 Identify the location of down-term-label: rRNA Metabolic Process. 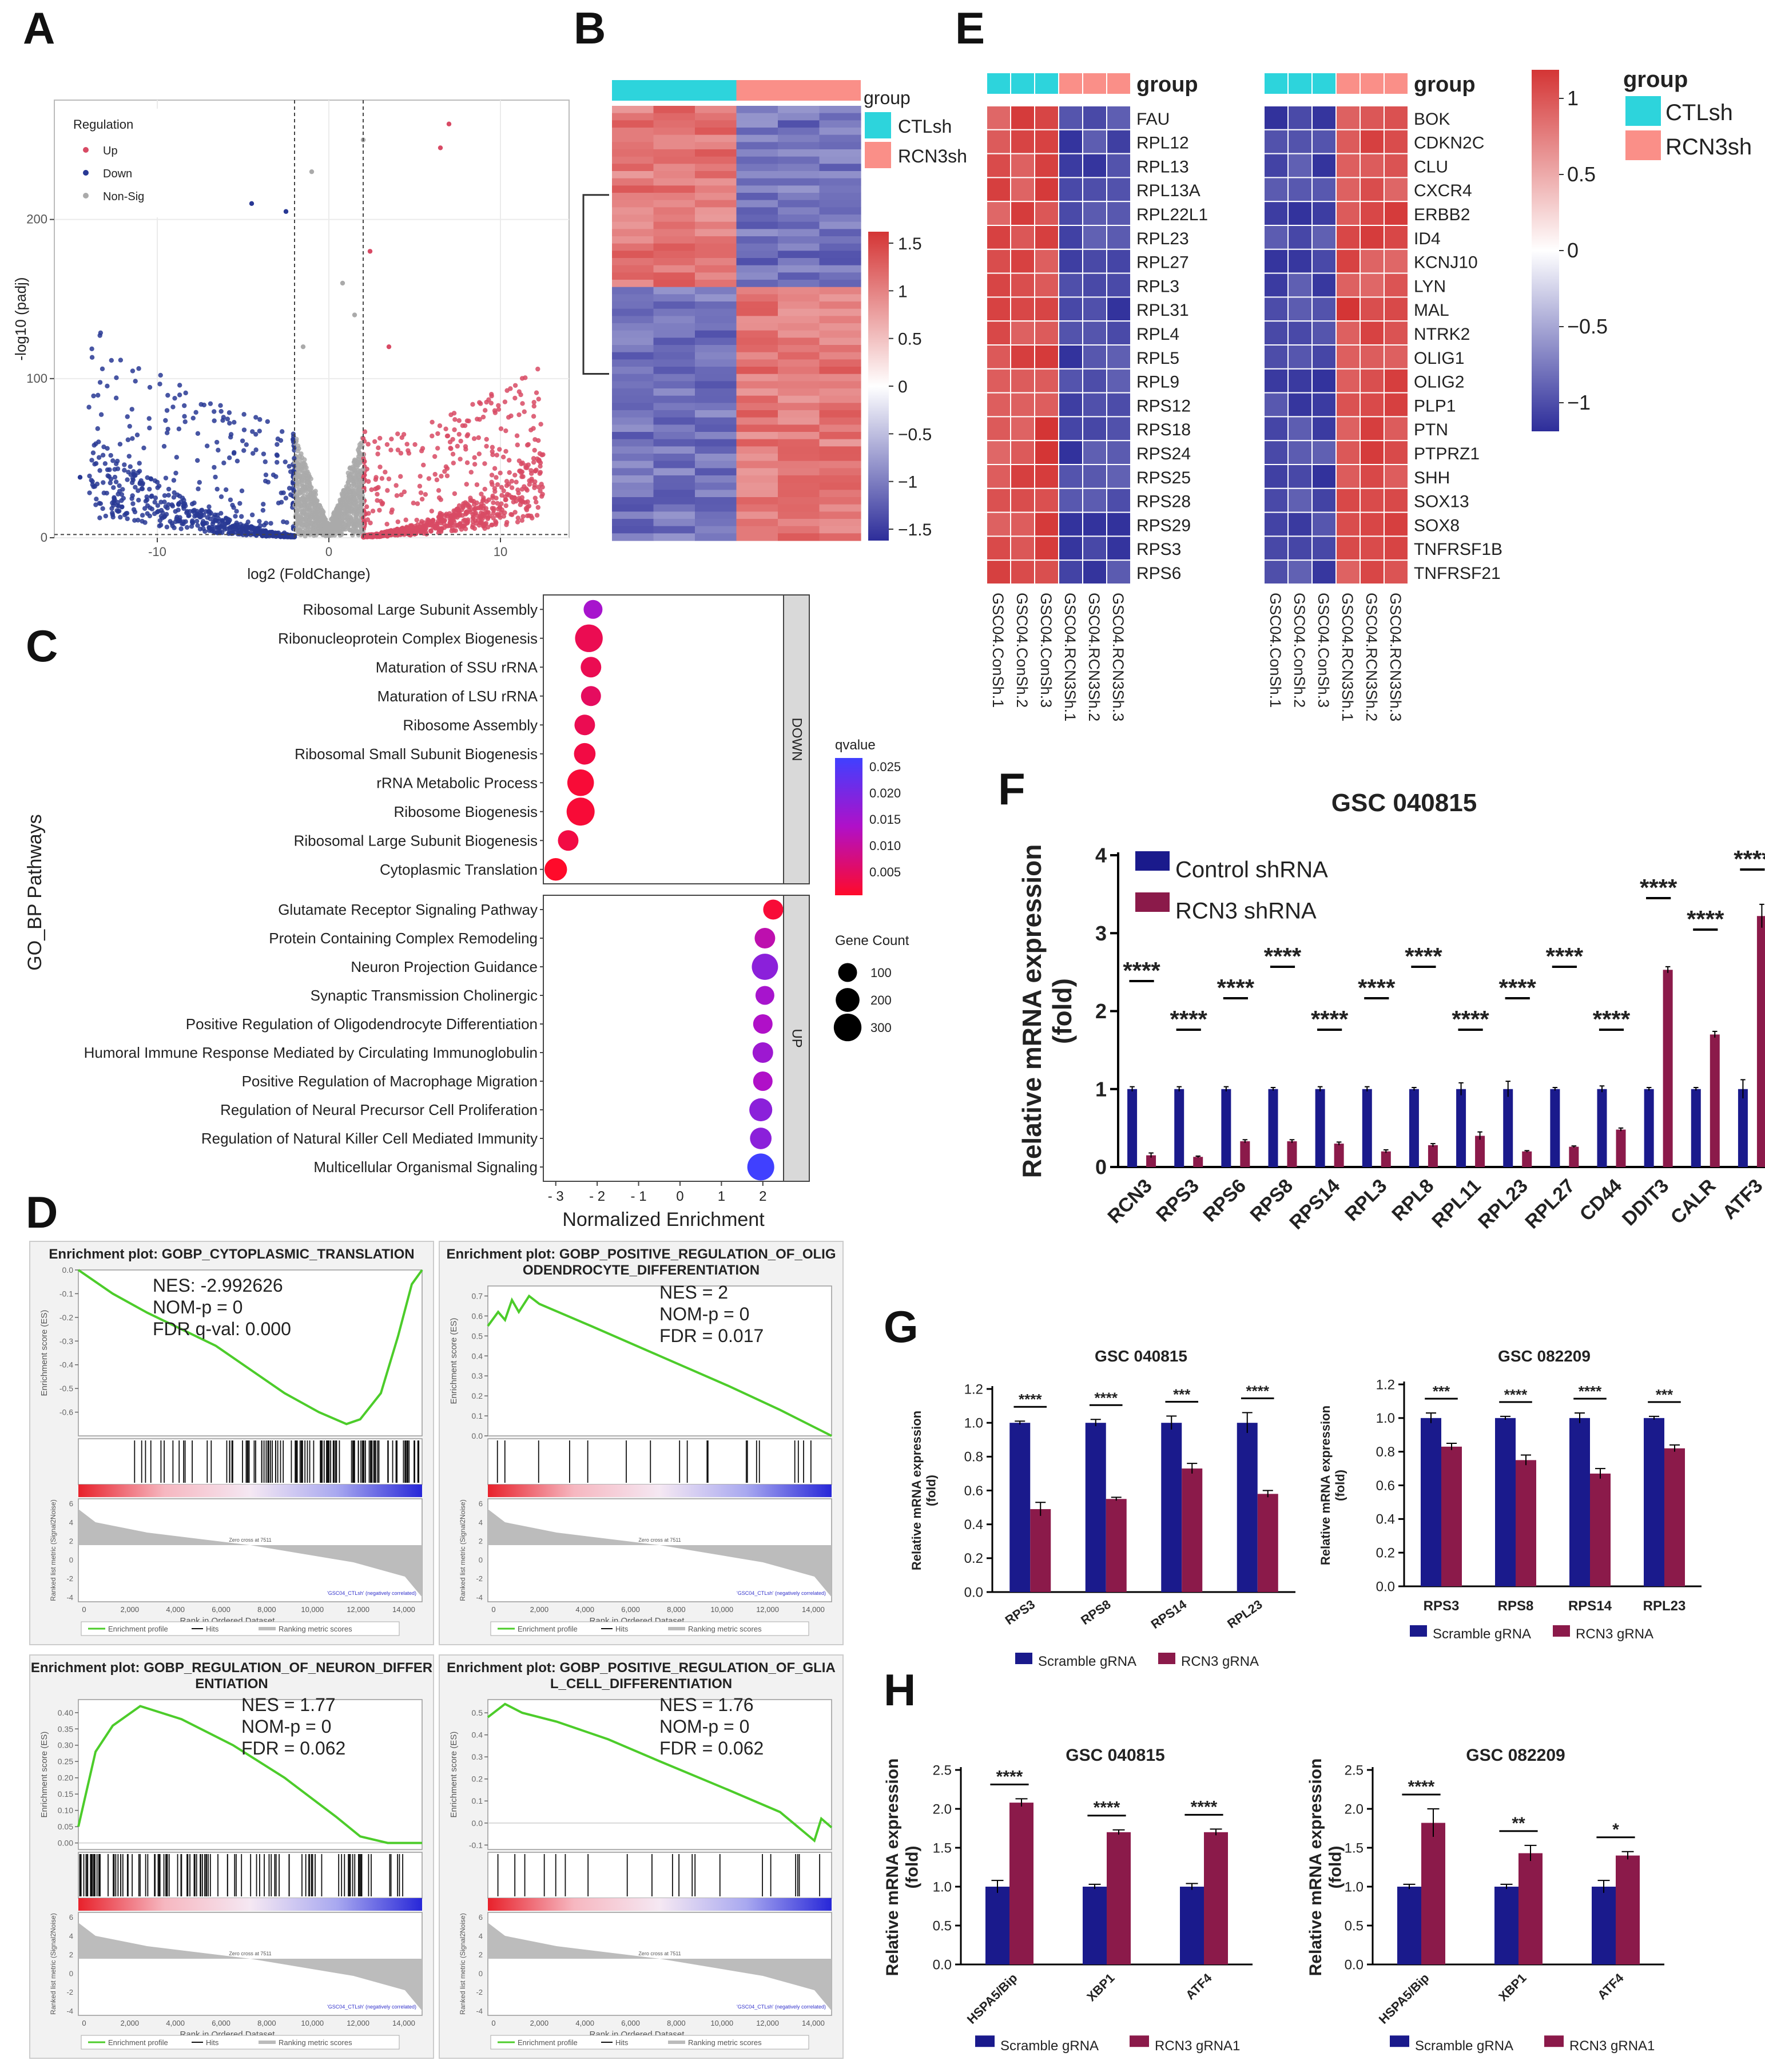
(457, 782).